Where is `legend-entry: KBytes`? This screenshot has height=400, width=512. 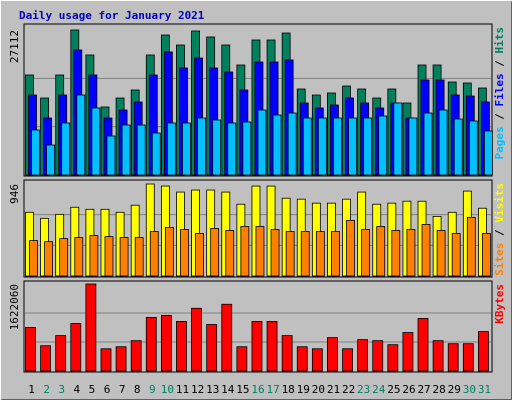 legend-entry: KBytes is located at coordinates (499, 304).